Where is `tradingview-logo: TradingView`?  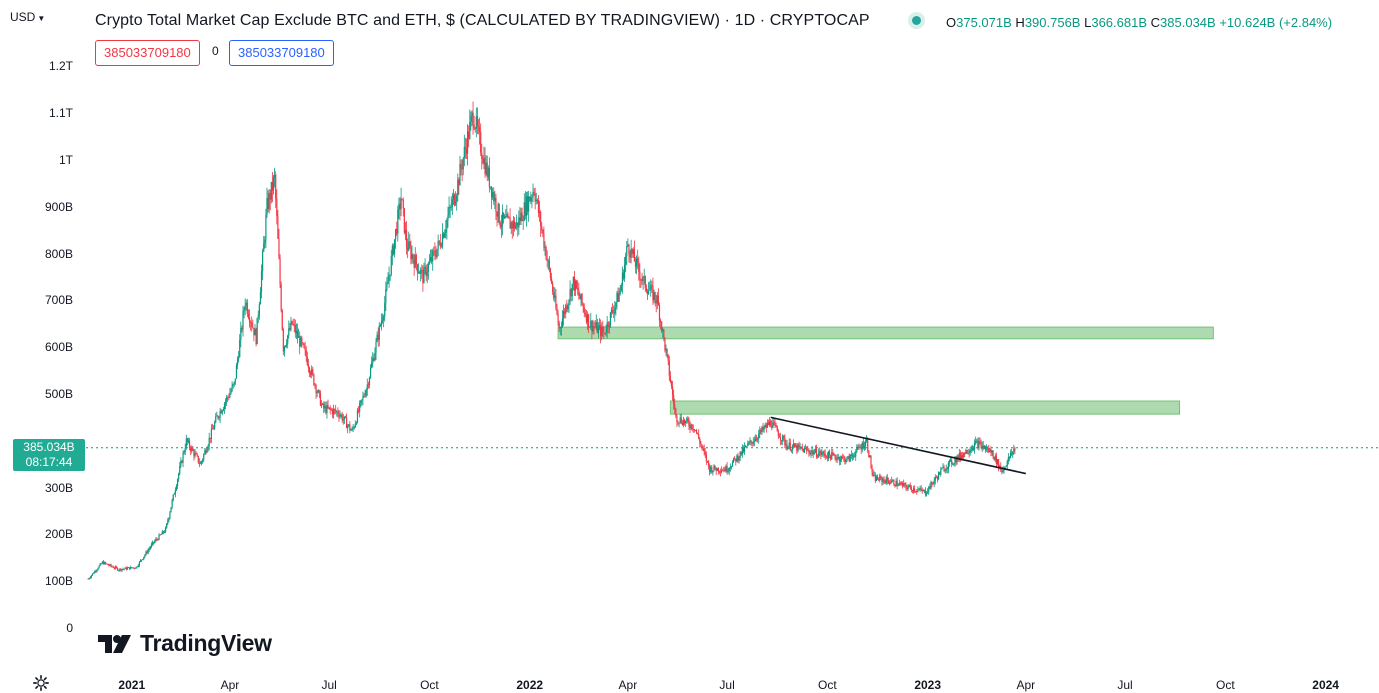
tradingview-logo: TradingView is located at coordinates (185, 643).